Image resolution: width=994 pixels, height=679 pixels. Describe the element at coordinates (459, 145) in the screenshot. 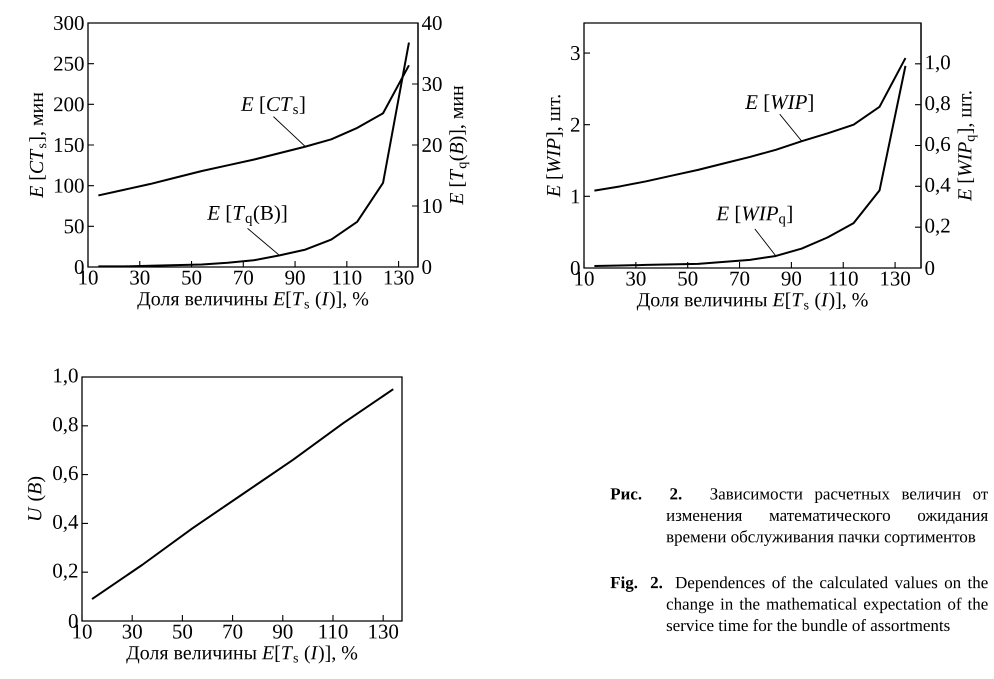

I see `y2-axis-title: E [T$_{q}$(B)], мин` at that location.